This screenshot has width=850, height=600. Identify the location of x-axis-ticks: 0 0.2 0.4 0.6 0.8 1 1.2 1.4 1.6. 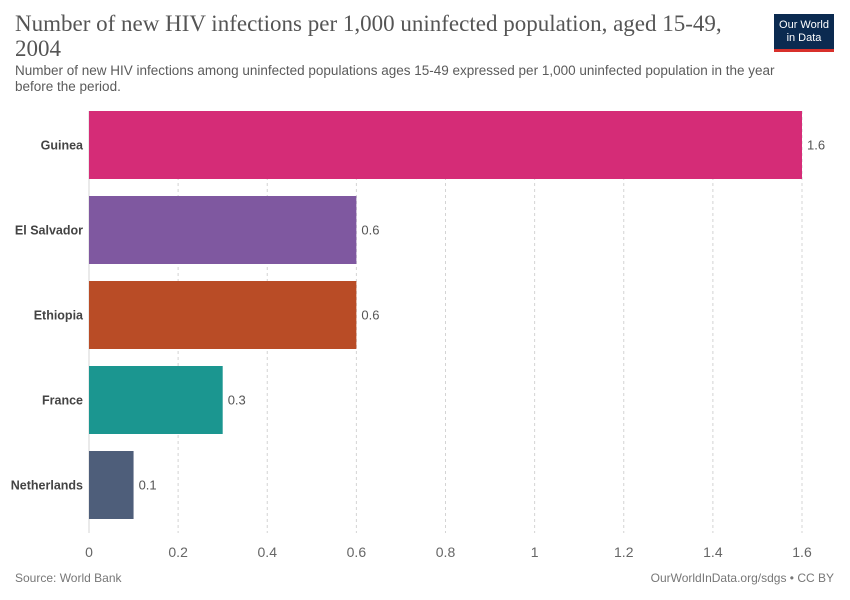
(448, 552).